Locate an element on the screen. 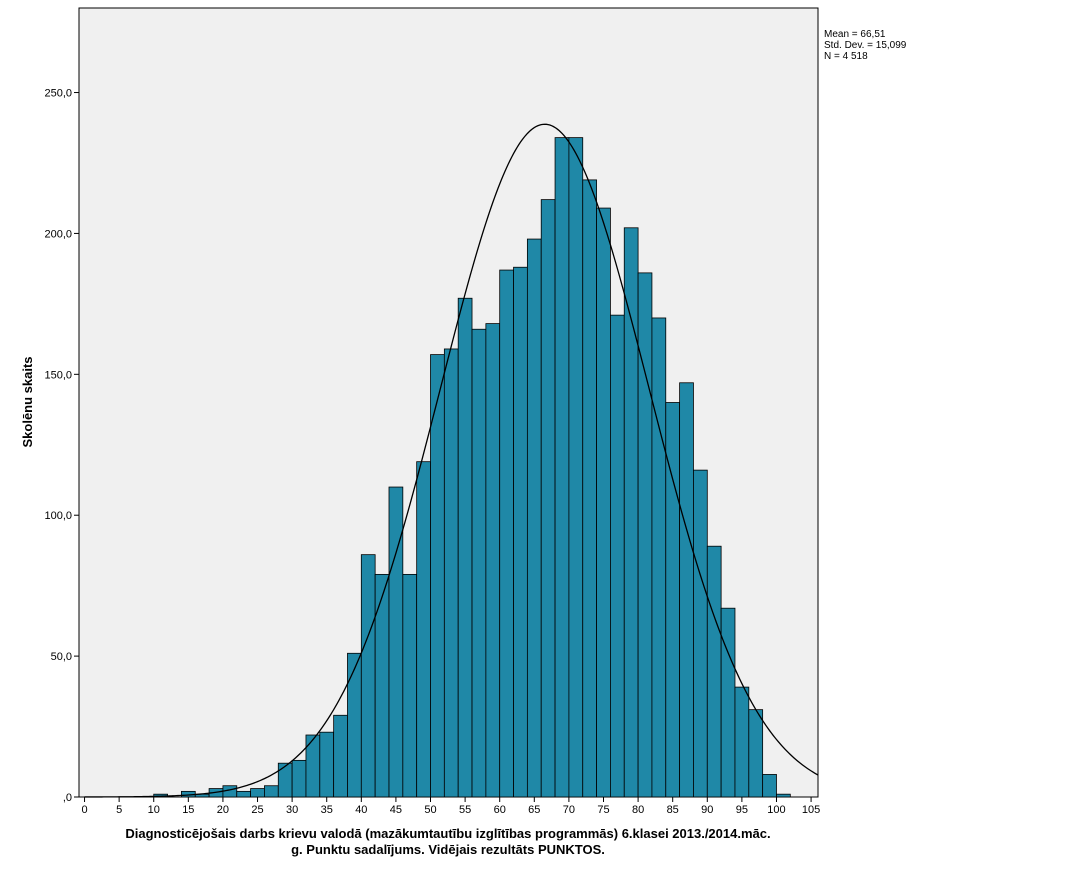  y-tick-label: 150,0 is located at coordinates (58, 375).